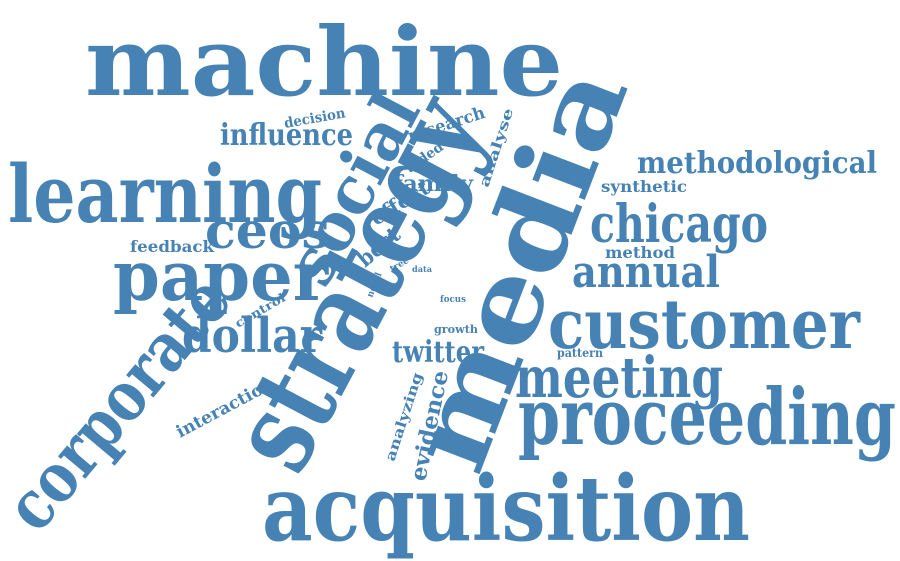 This screenshot has width=900, height=561. What do you see at coordinates (324, 62) in the screenshot?
I see `word-machine: machine` at bounding box center [324, 62].